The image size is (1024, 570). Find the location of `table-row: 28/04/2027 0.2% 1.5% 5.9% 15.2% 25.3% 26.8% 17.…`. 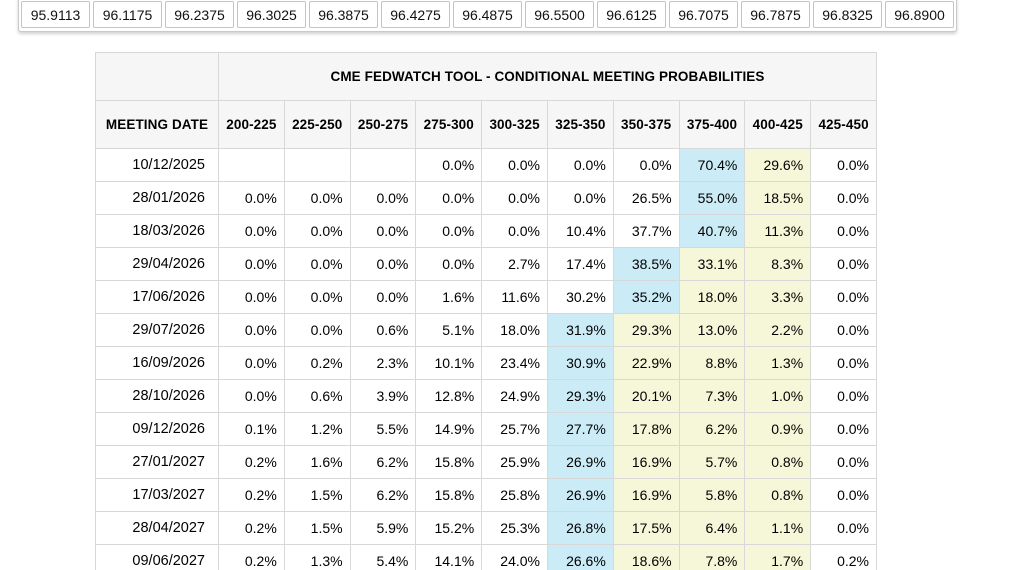

table-row: 28/04/2027 0.2% 1.5% 5.9% 15.2% 25.3% 26.8% 17.… is located at coordinates (486, 528).